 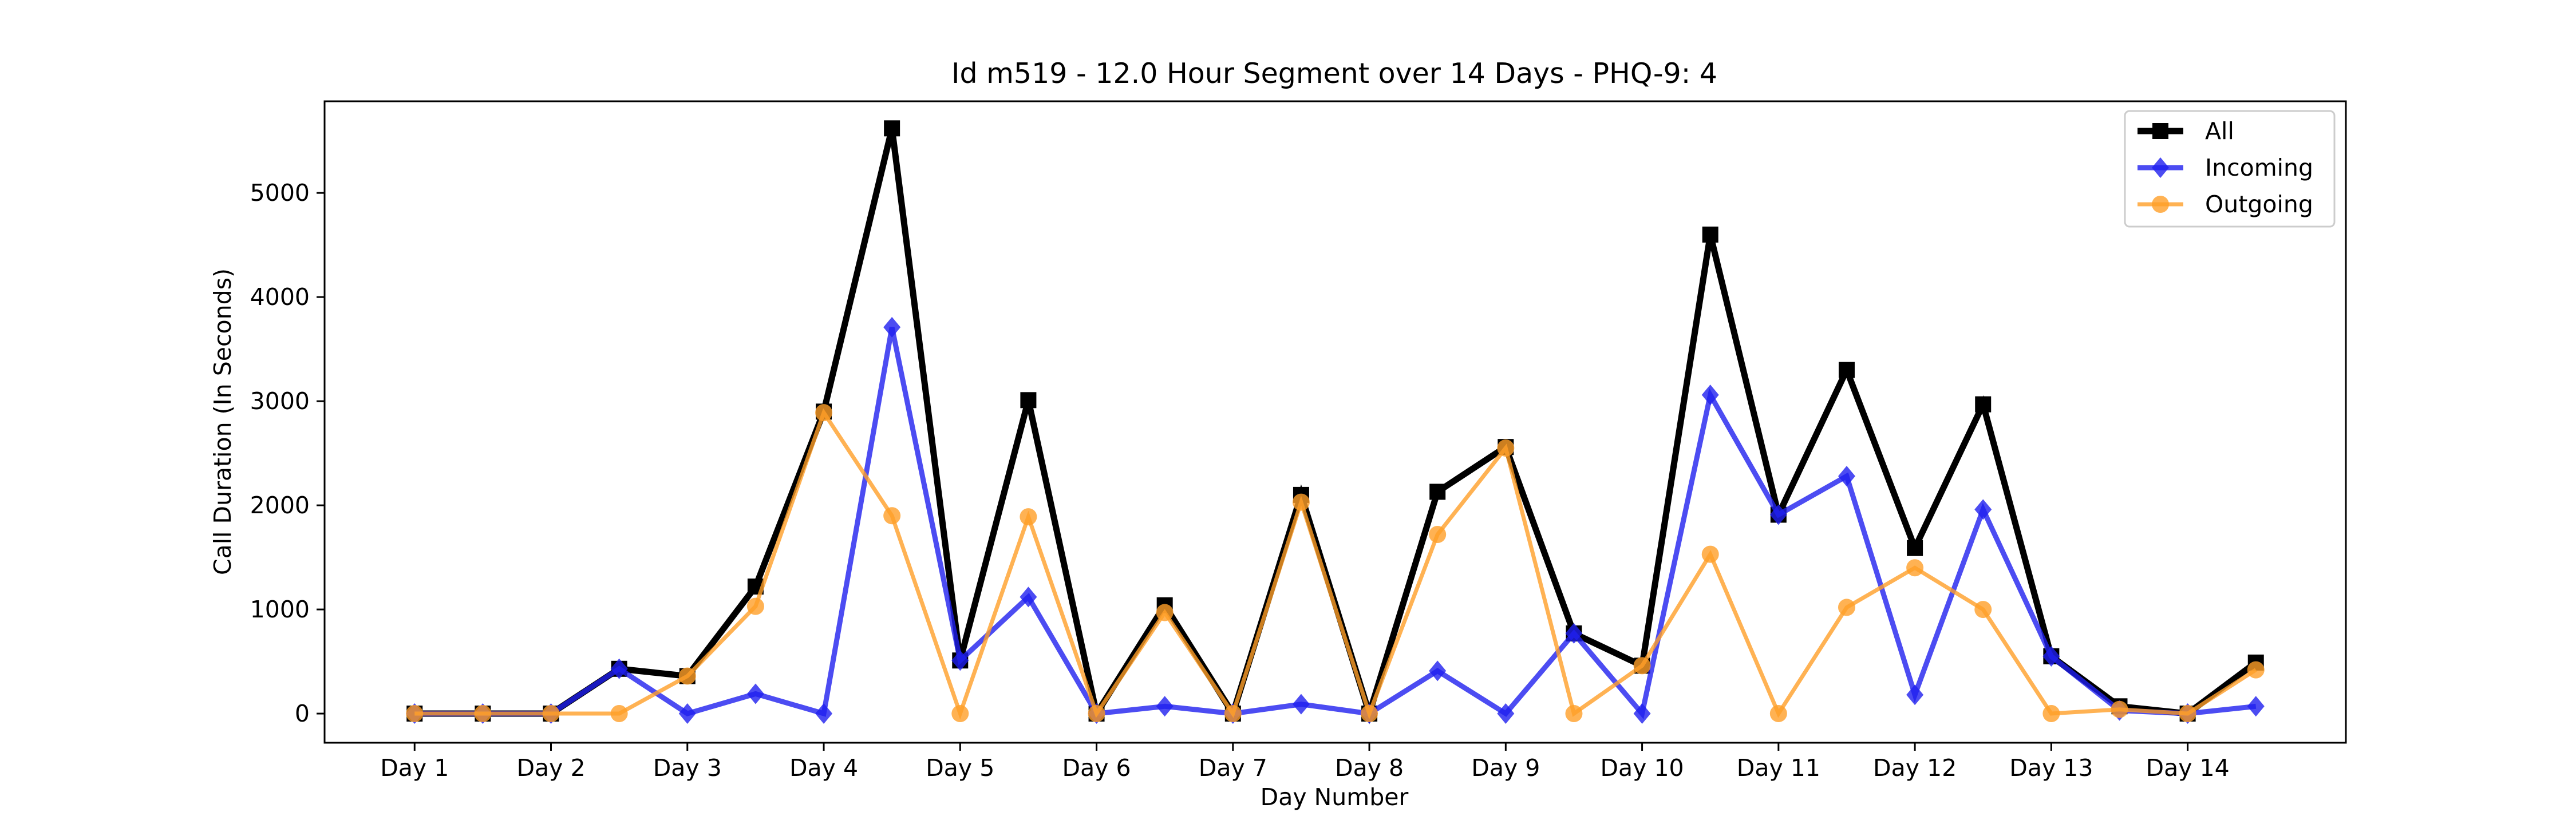 I want to click on y-tick-label: 5000, so click(x=280, y=193).